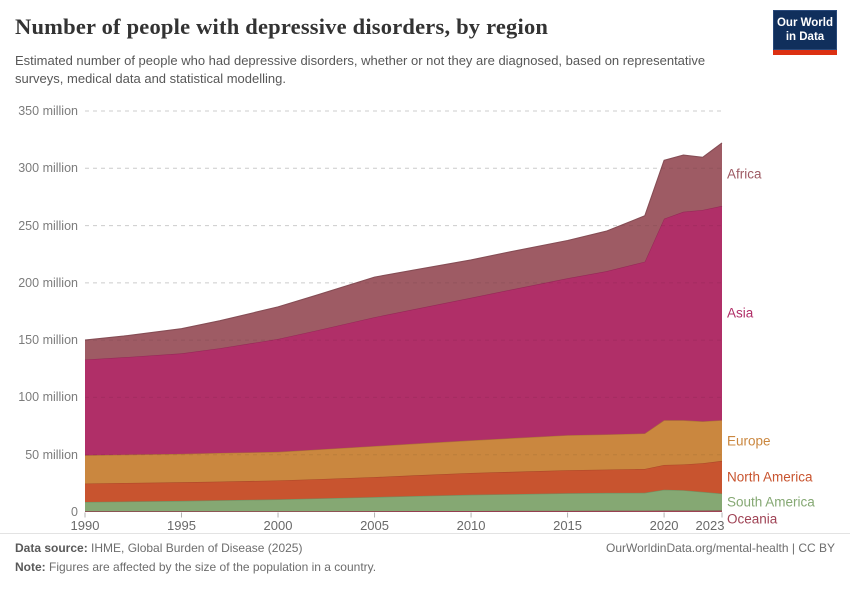 Image resolution: width=850 pixels, height=600 pixels. I want to click on series-label-oceania: Oceania, so click(752, 519).